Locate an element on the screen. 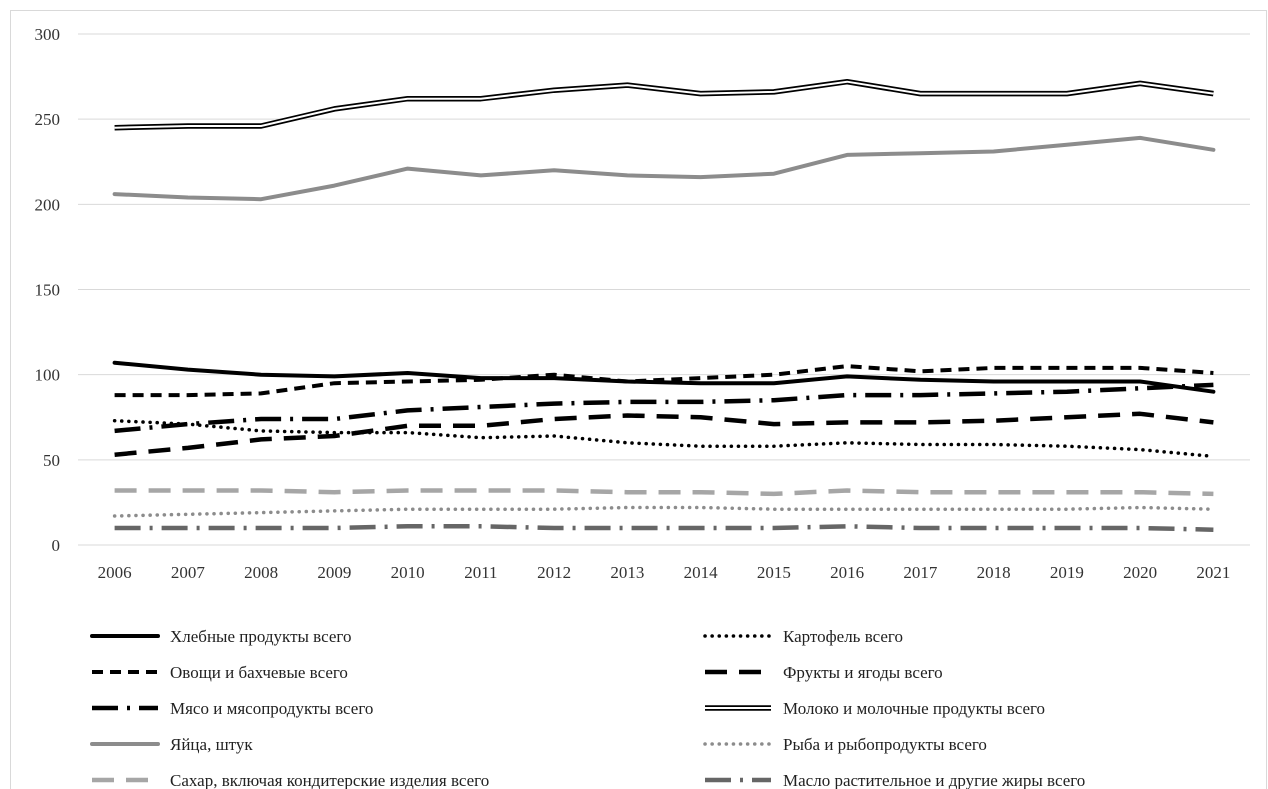 This screenshot has height=789, width=1268. legend-item: Овощи и бахчевые всего is located at coordinates (220, 672).